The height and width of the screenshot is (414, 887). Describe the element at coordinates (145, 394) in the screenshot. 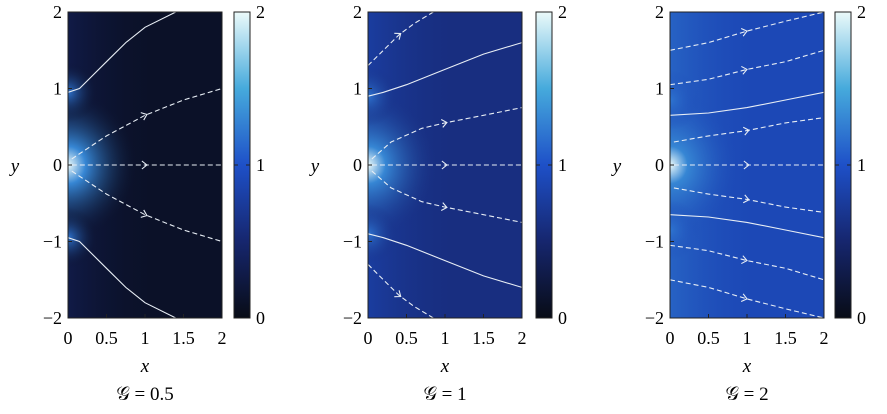

I see `panel-caption: 𝒢 = 0.5` at that location.